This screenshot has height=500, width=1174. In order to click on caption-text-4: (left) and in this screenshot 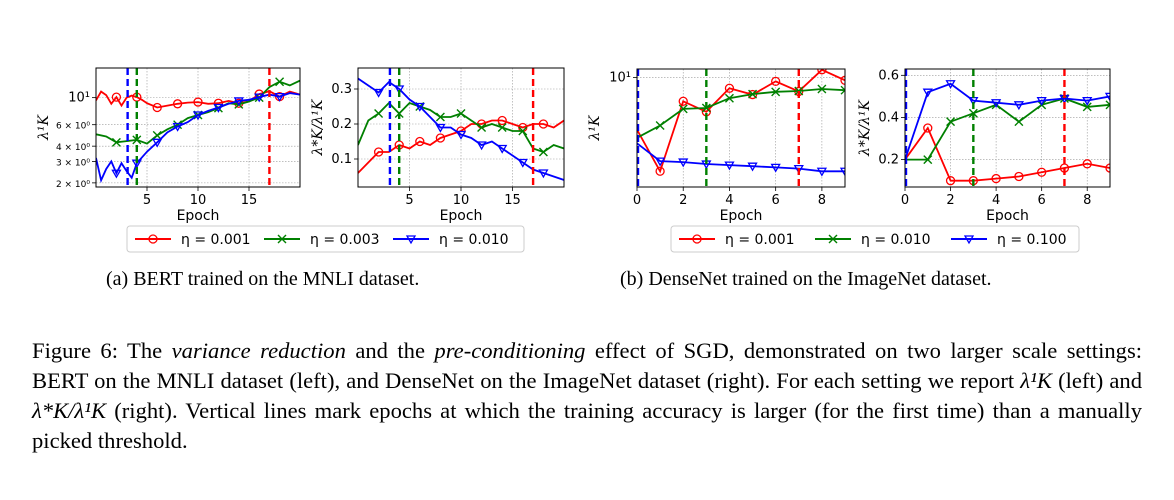, I will do `click(1096, 380)`.